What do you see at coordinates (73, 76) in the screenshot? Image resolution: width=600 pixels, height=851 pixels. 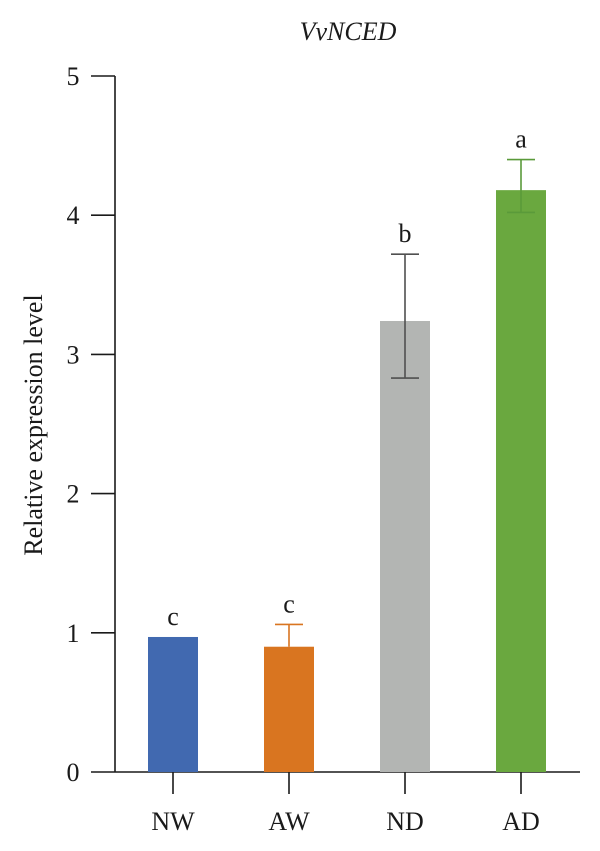 I see `y-tick-label: 5` at bounding box center [73, 76].